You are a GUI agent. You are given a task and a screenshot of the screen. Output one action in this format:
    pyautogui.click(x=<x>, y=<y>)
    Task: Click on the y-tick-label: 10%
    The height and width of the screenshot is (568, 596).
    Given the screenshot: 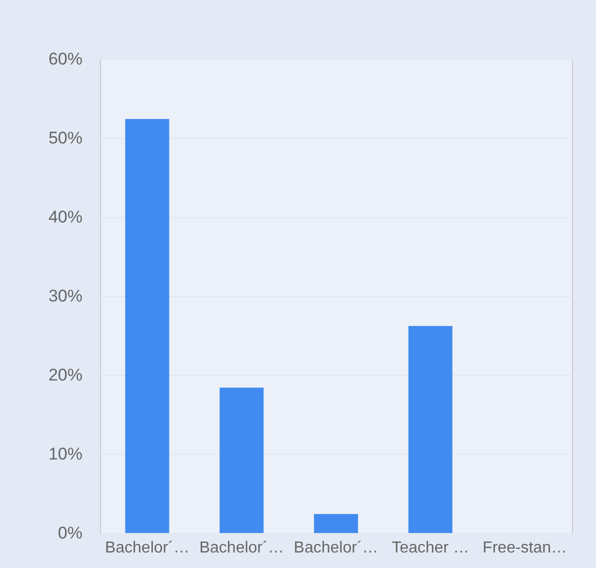 What is the action you would take?
    pyautogui.click(x=65, y=454)
    